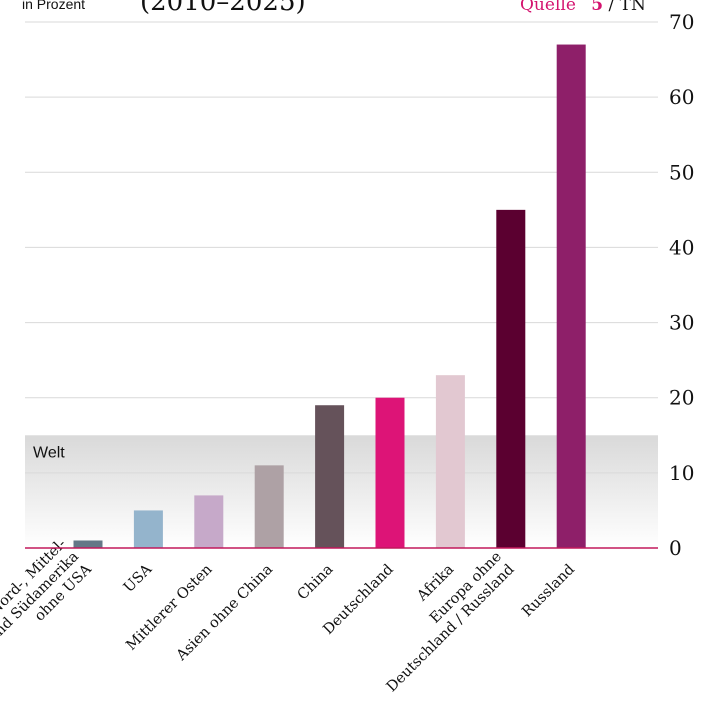 The height and width of the screenshot is (717, 710). Describe the element at coordinates (681, 22) in the screenshot. I see `y-tick-label: 70` at that location.